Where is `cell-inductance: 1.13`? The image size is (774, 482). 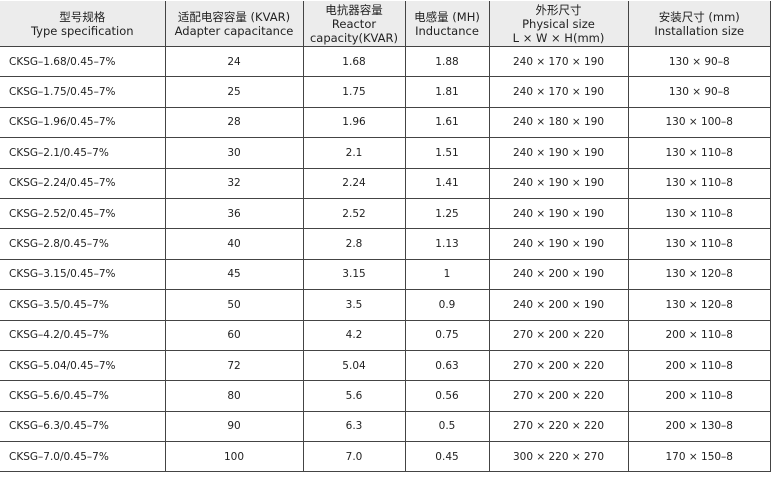
cell-inductance: 1.13 is located at coordinates (447, 244).